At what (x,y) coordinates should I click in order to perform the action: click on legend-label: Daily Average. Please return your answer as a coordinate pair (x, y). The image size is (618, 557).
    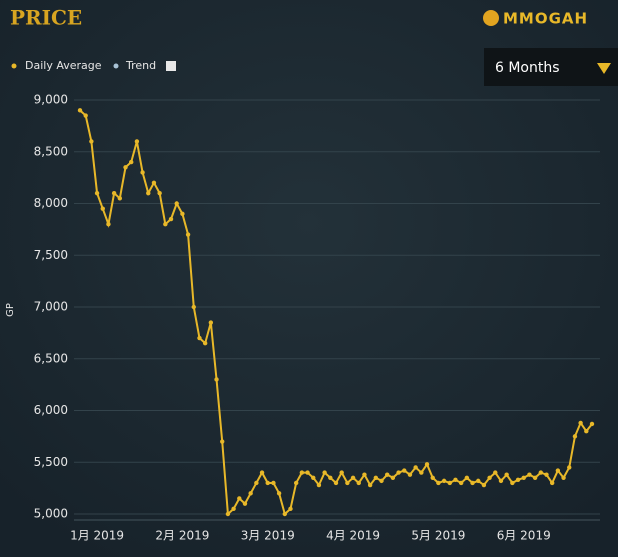
    Looking at the image, I should click on (63, 65).